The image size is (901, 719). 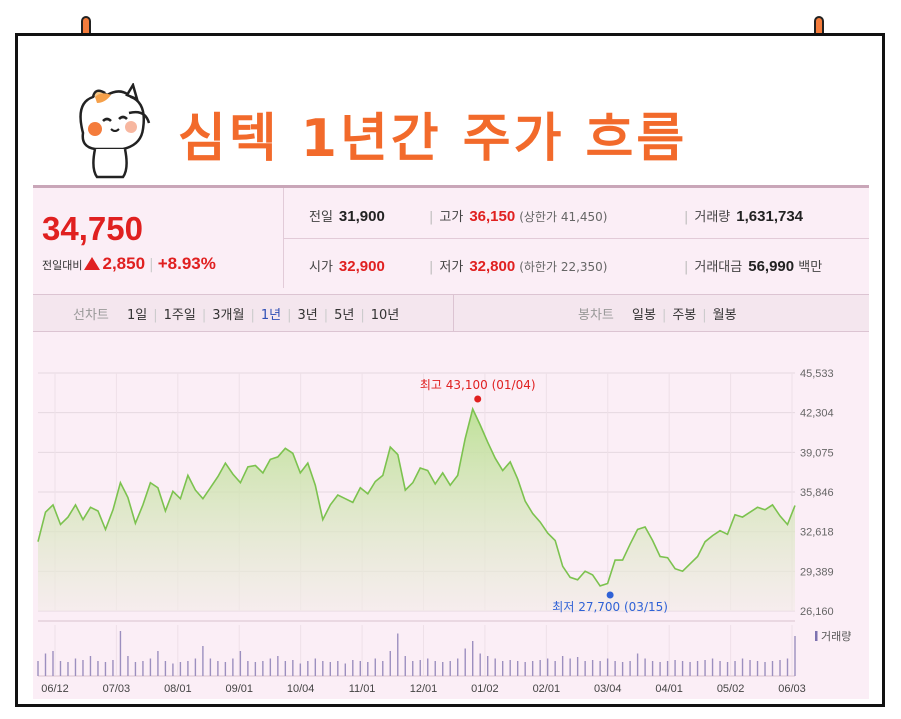 What do you see at coordinates (731, 689) in the screenshot?
I see `x-tick-11: 05/02` at bounding box center [731, 689].